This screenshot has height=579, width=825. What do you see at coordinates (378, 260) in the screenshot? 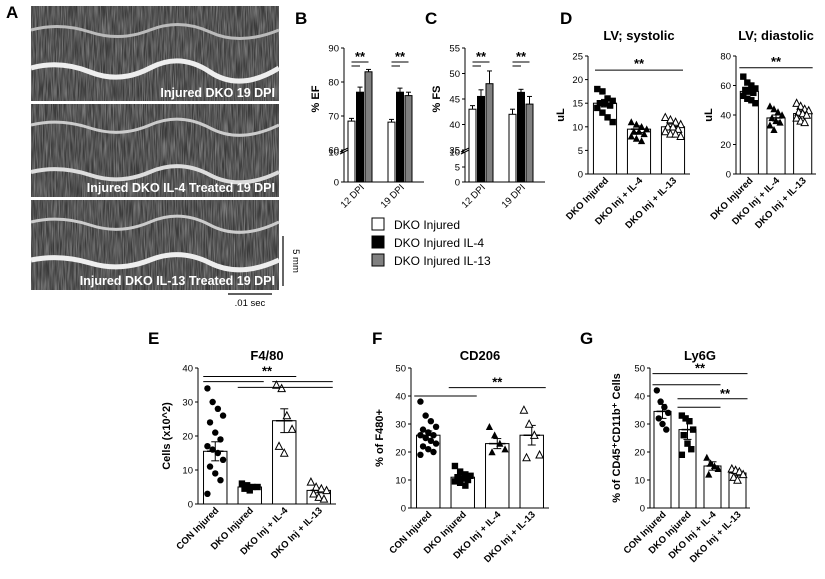
I see `legend-swatch-il13` at bounding box center [378, 260].